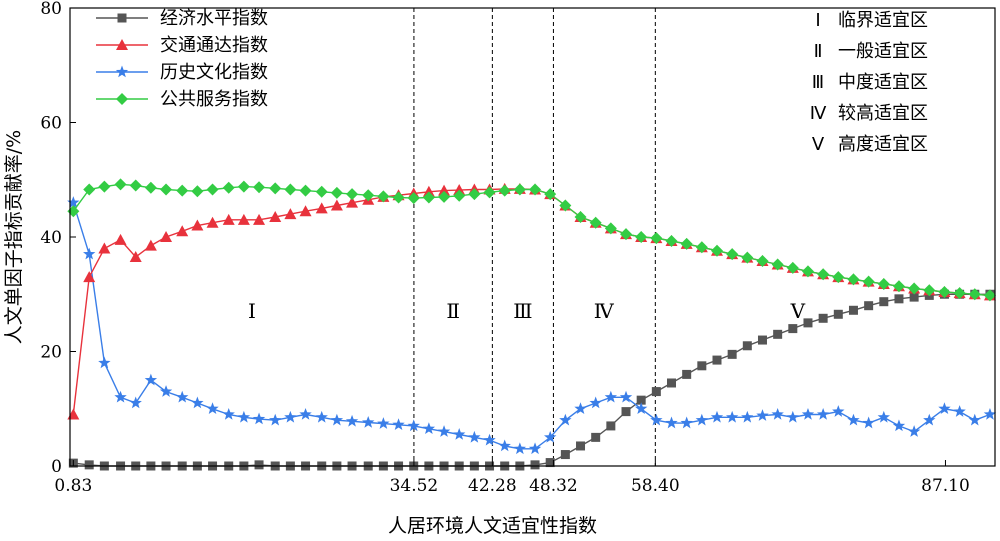 This screenshot has width=1000, height=541. What do you see at coordinates (870, 144) in the screenshot?
I see `zone-legend-item: Ⅴ 高度适宜区` at bounding box center [870, 144].